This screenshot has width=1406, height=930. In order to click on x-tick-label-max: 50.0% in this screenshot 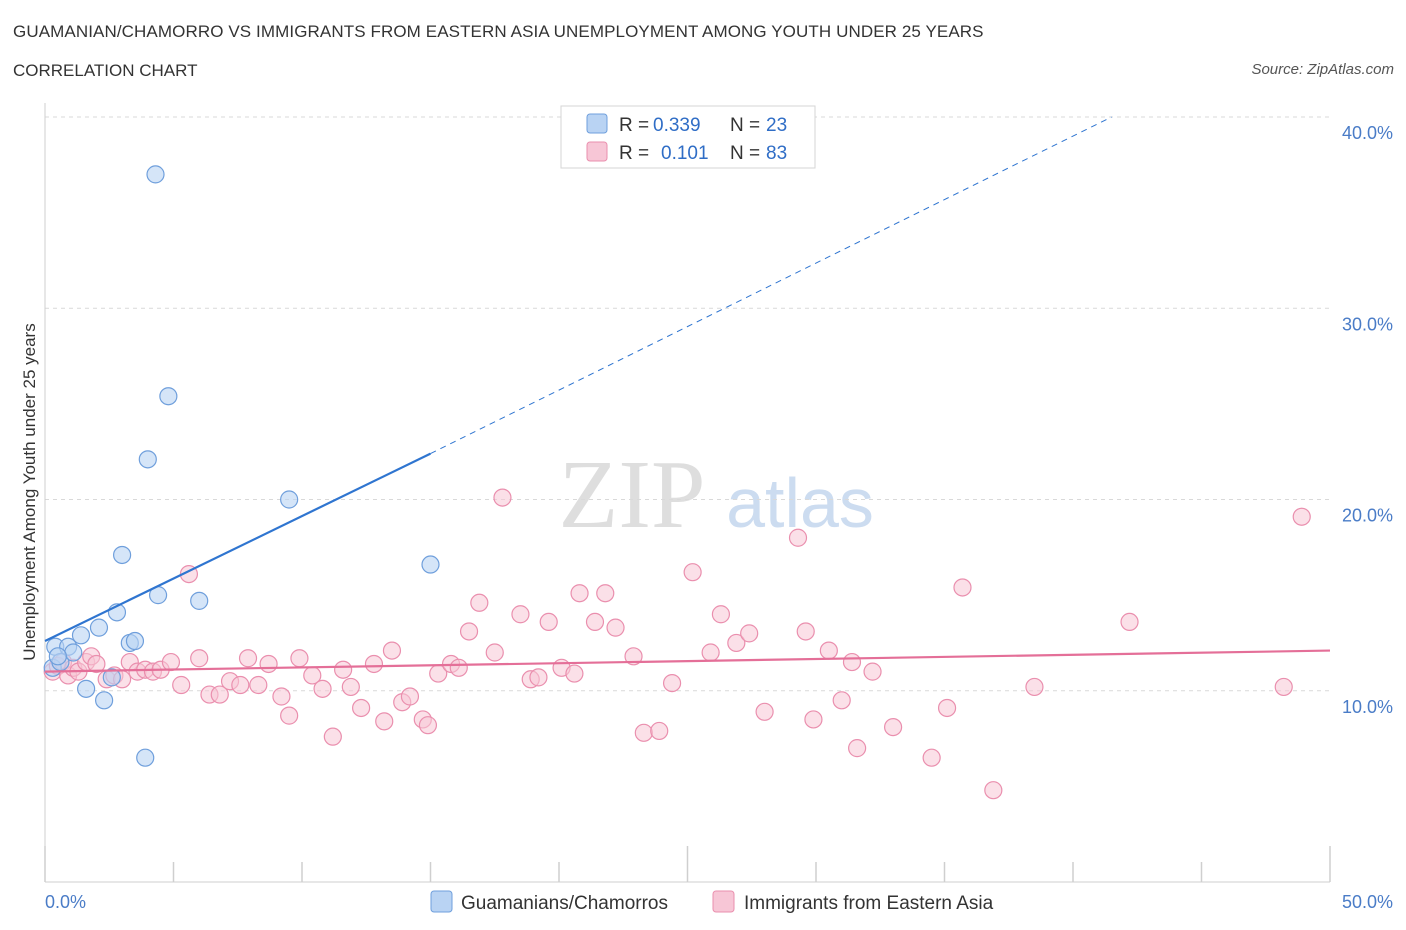, I will do `click(1367, 902)`.